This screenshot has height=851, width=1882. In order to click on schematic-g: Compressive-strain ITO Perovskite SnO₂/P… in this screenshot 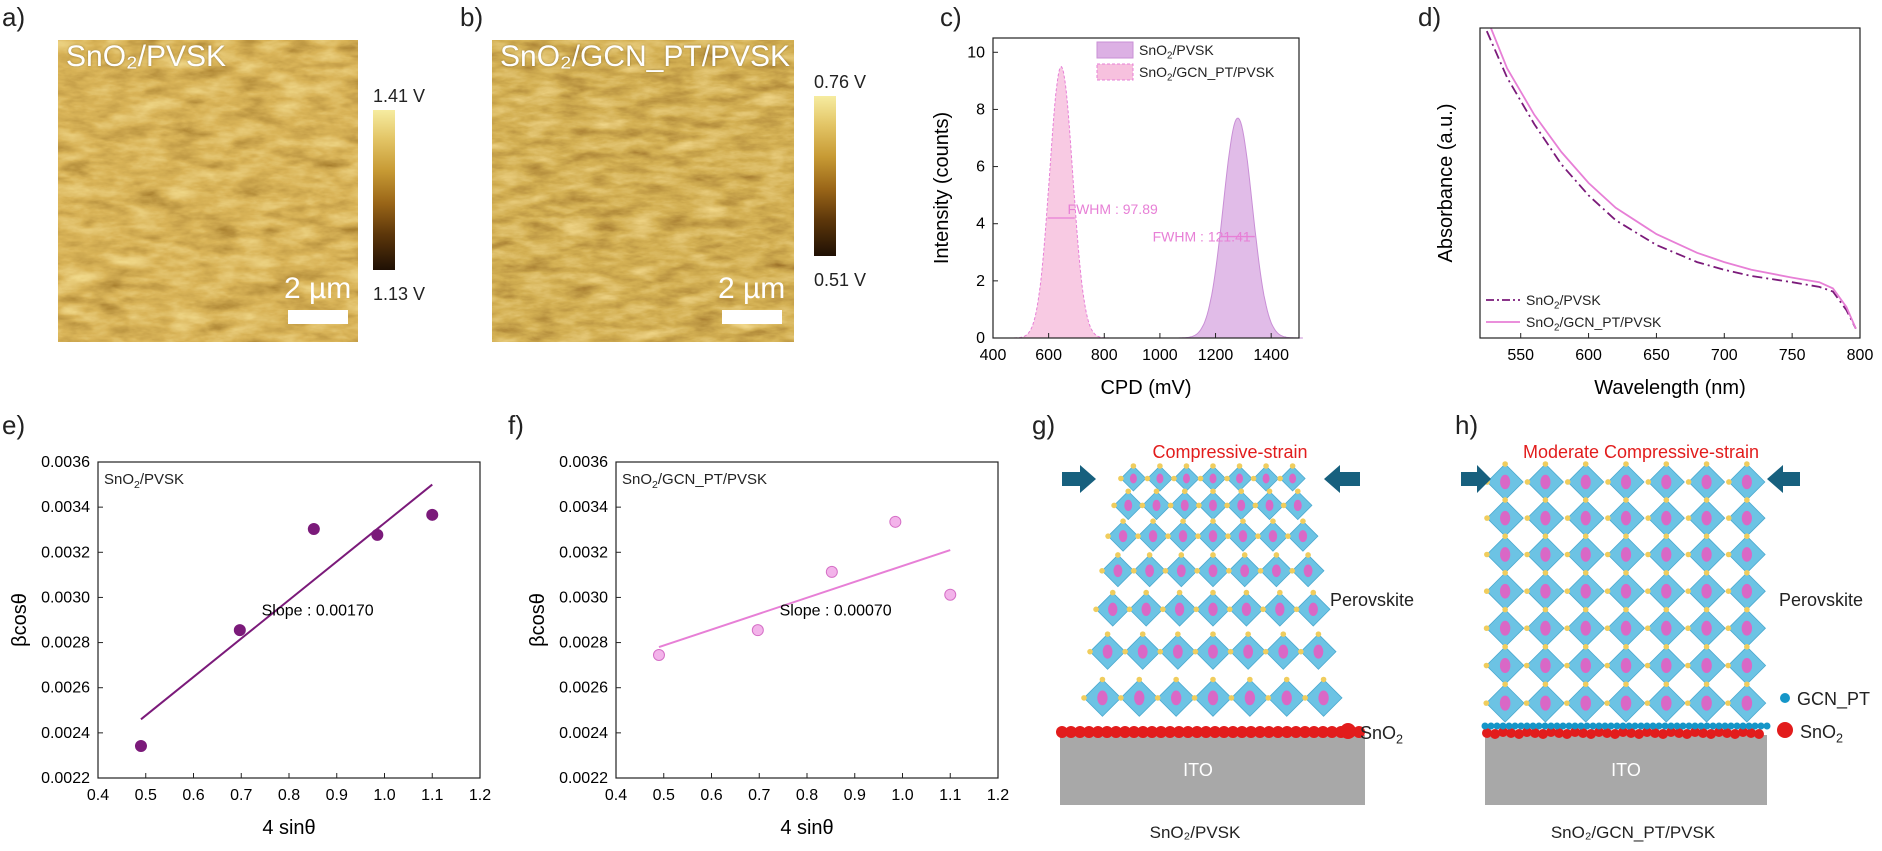, I will do `click(1235, 642)`.